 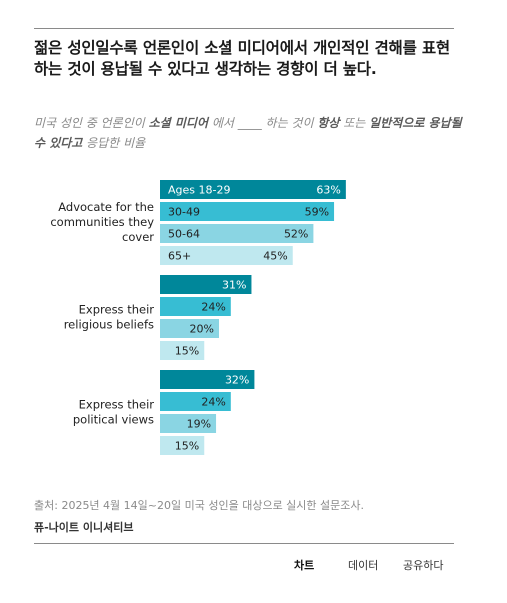 I want to click on legend-label: 30-49, so click(x=184, y=212).